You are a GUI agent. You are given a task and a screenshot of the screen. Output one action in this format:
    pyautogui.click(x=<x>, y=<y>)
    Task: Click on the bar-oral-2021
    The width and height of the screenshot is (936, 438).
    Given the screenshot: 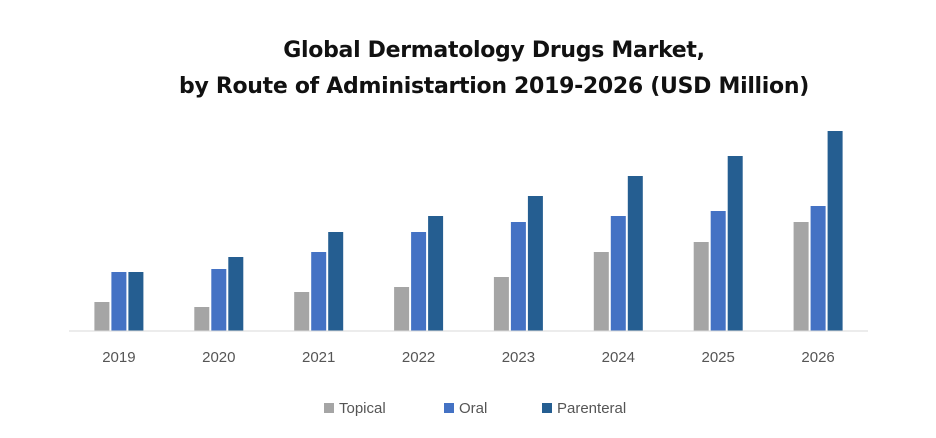 What is the action you would take?
    pyautogui.click(x=319, y=291)
    